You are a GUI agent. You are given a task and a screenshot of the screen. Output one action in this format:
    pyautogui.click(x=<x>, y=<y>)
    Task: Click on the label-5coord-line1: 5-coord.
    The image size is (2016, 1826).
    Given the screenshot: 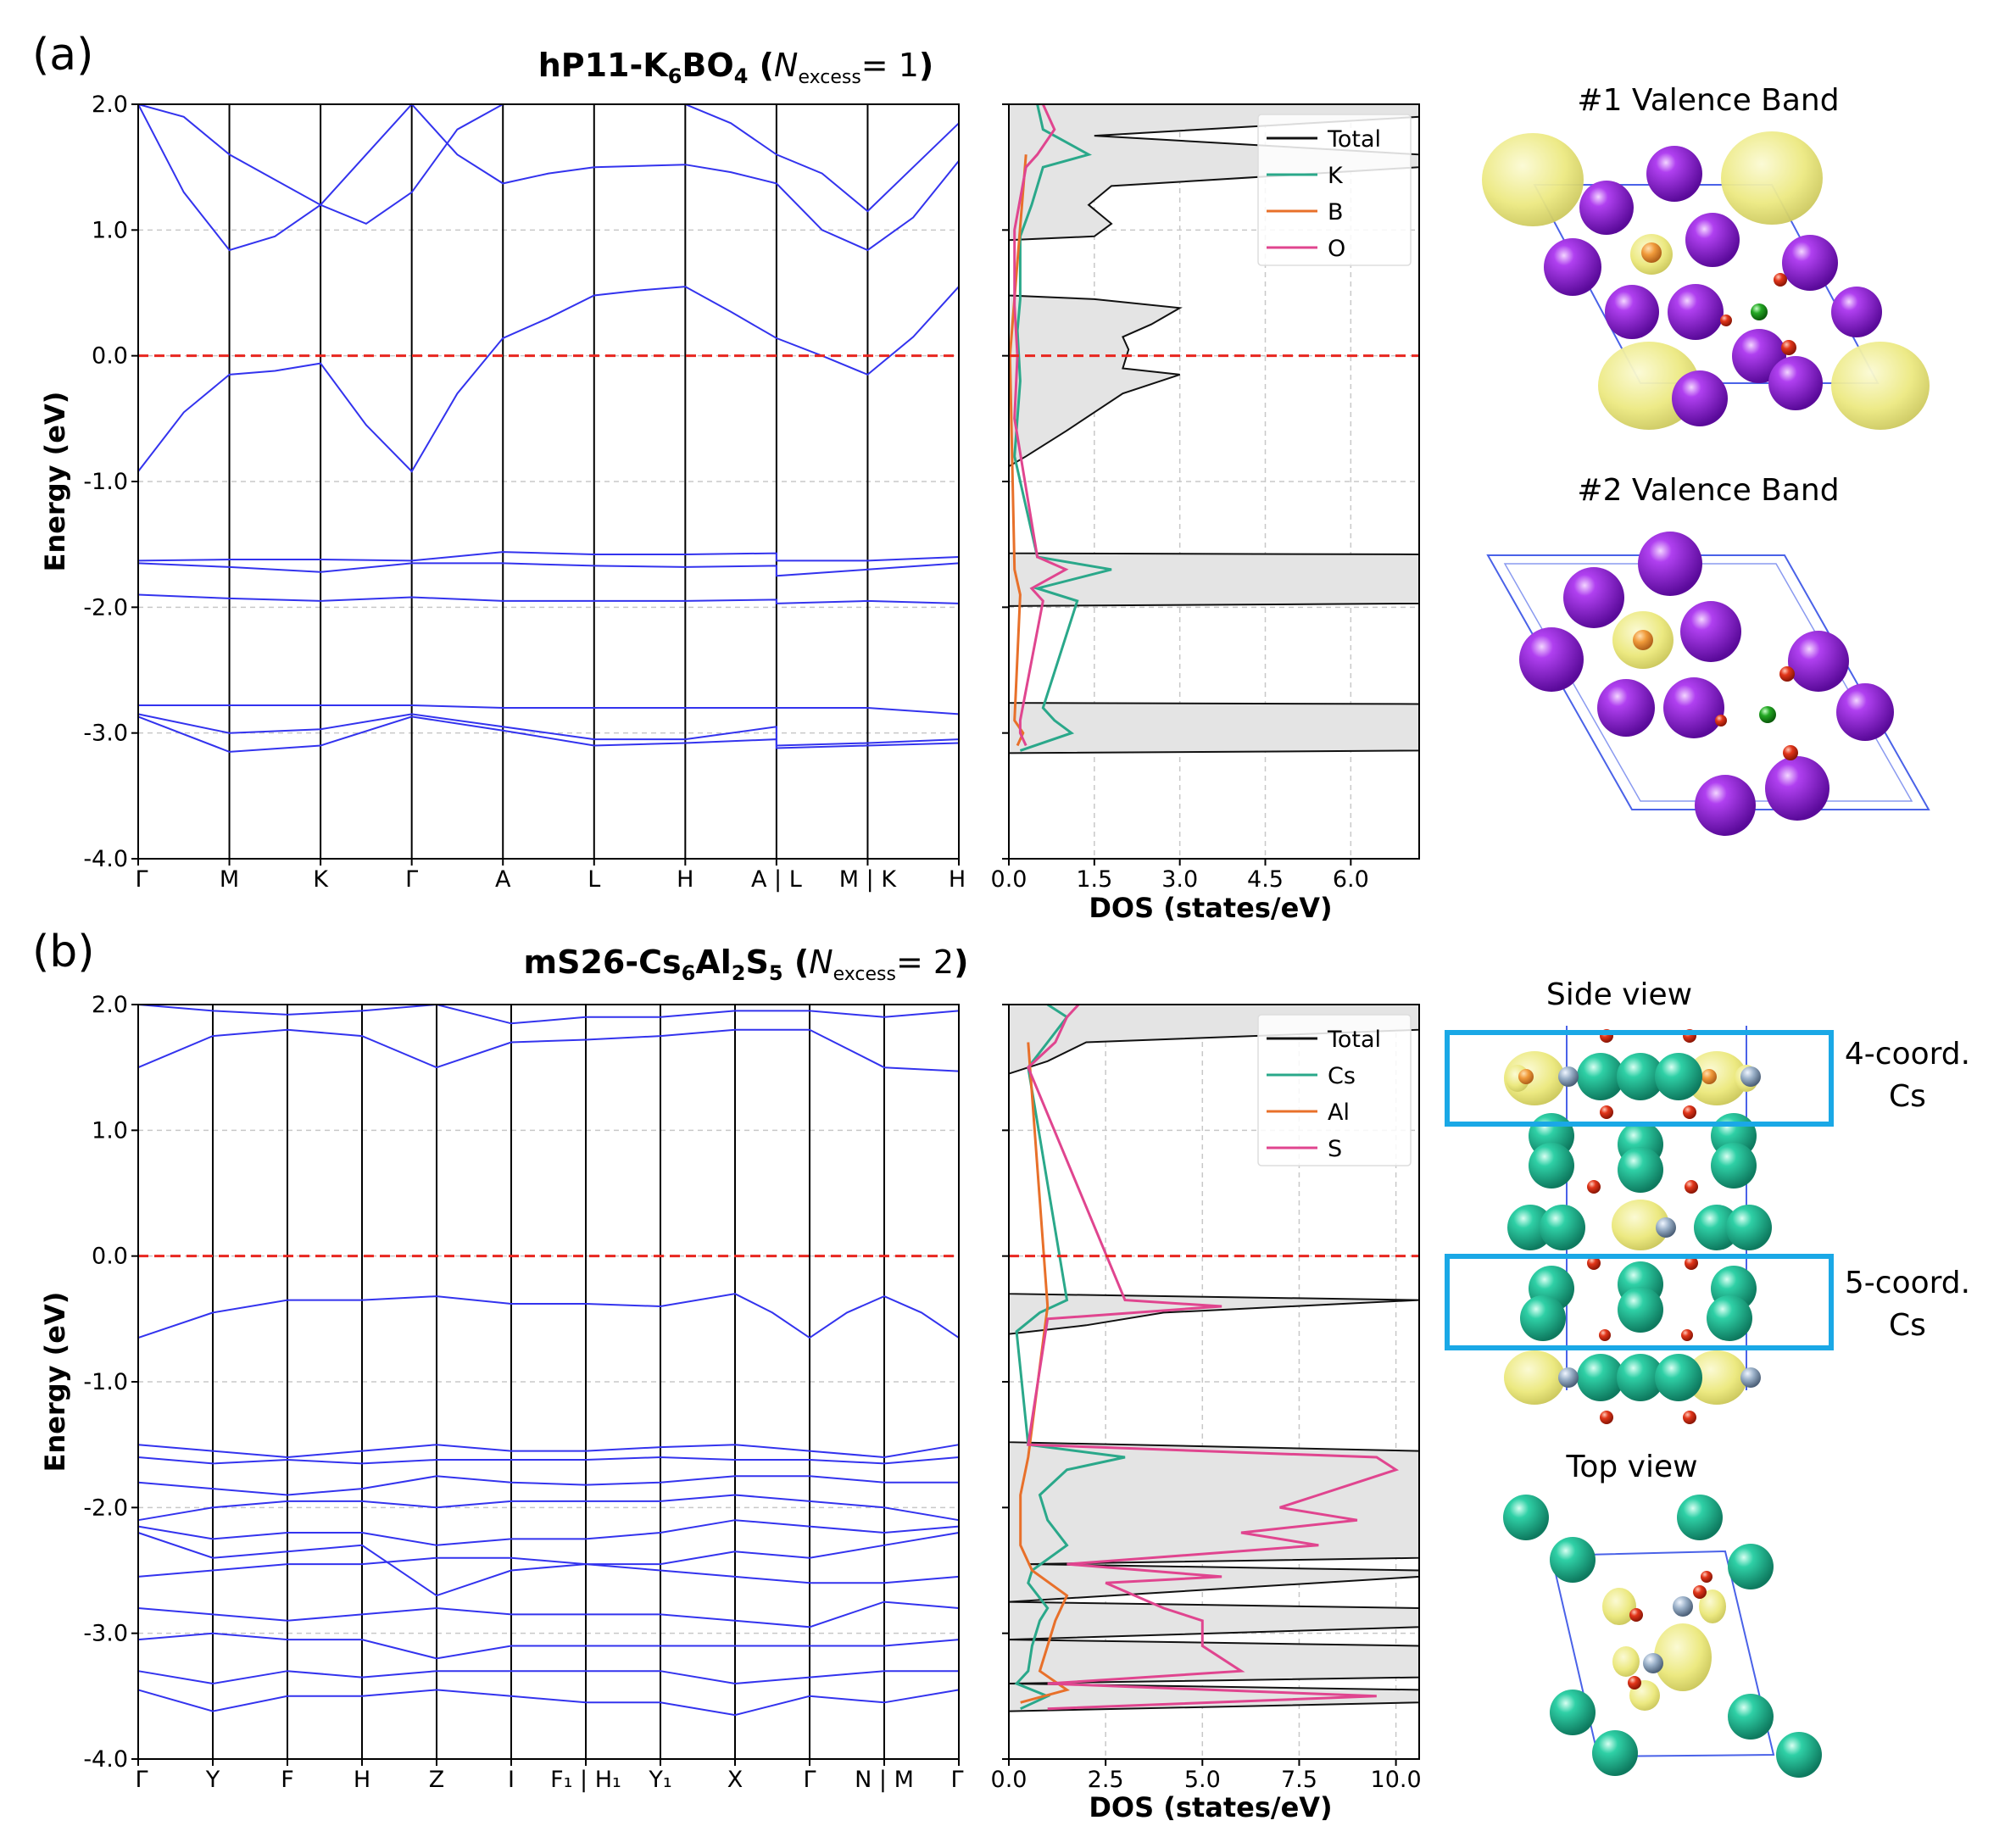 What is the action you would take?
    pyautogui.click(x=1907, y=1283)
    